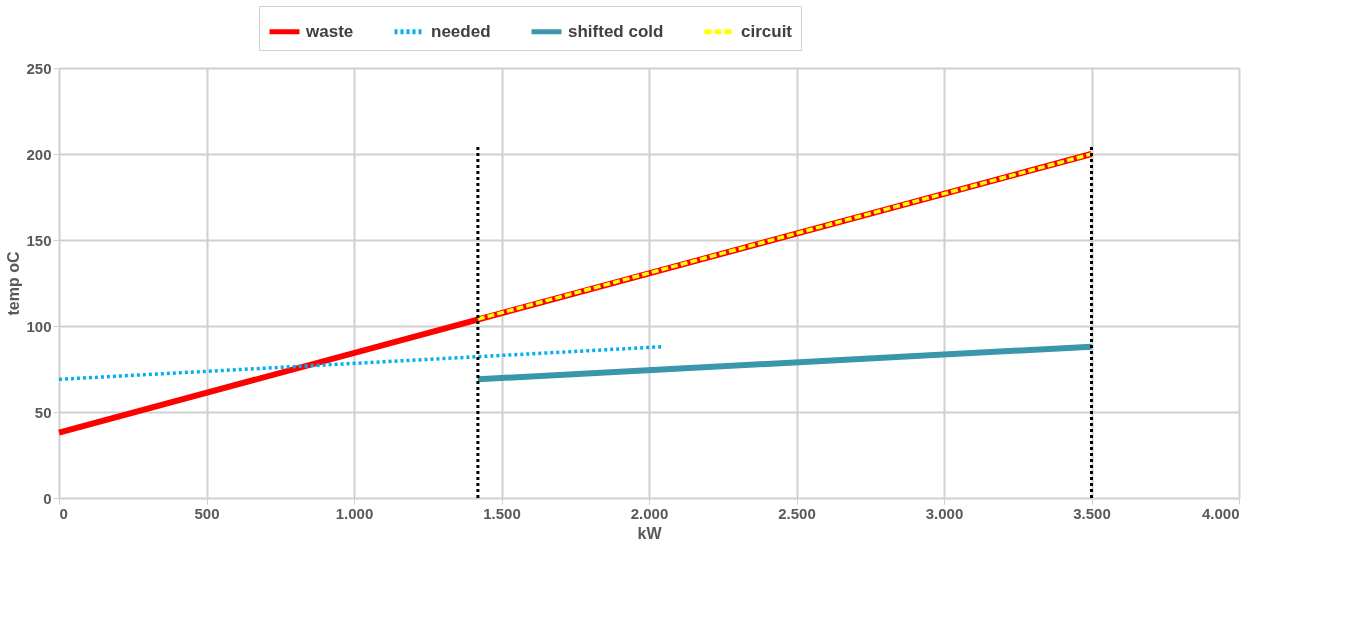 The height and width of the screenshot is (633, 1370). What do you see at coordinates (207, 513) in the screenshot?
I see `x-tick-label: 500` at bounding box center [207, 513].